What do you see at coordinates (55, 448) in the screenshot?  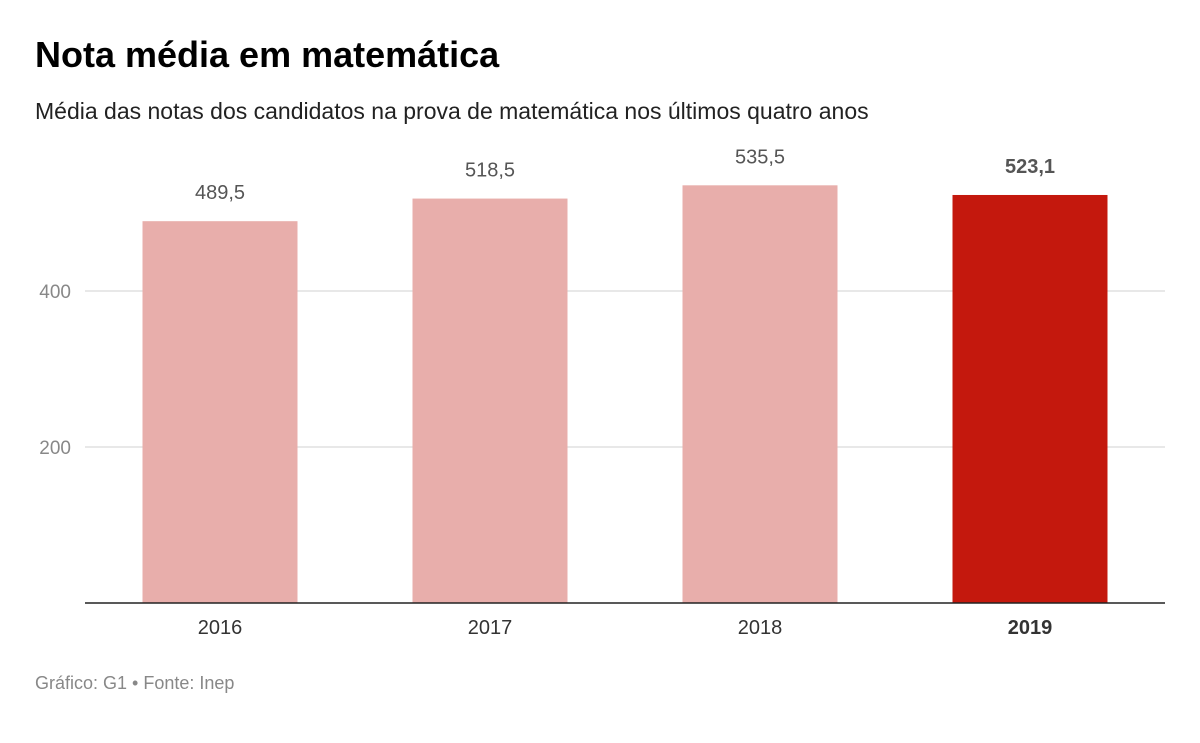 I see `y-tick-label: 200` at bounding box center [55, 448].